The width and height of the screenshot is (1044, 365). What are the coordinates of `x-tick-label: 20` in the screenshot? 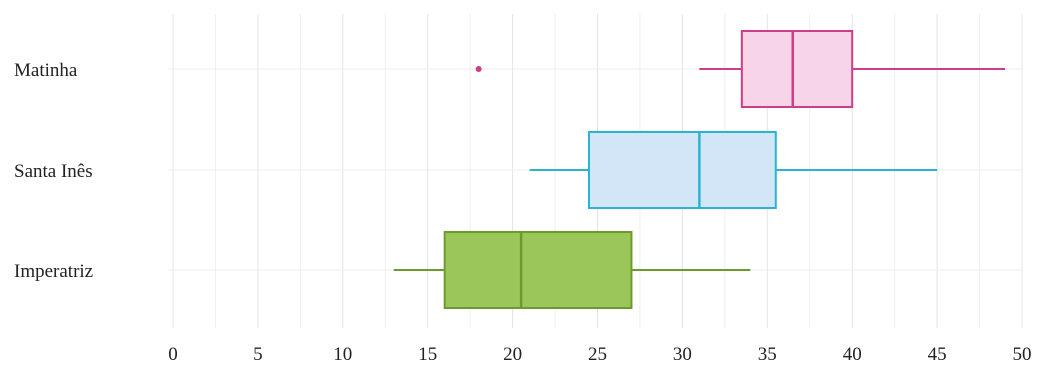 It's located at (512, 354).